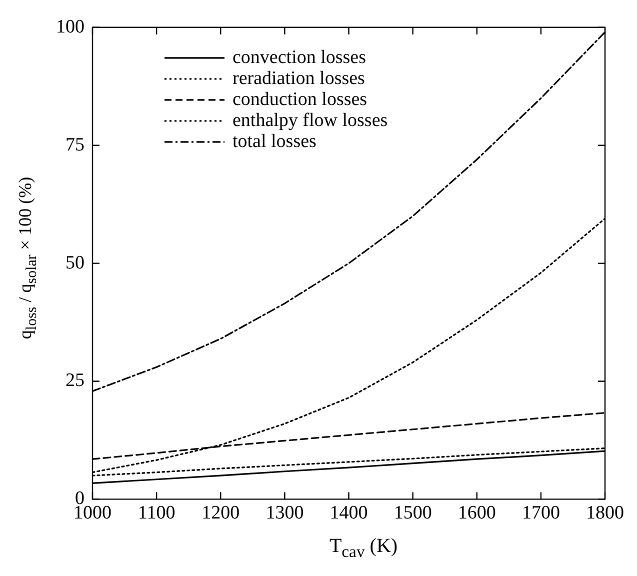  Describe the element at coordinates (274, 141) in the screenshot. I see `legend-label: total losses` at that location.